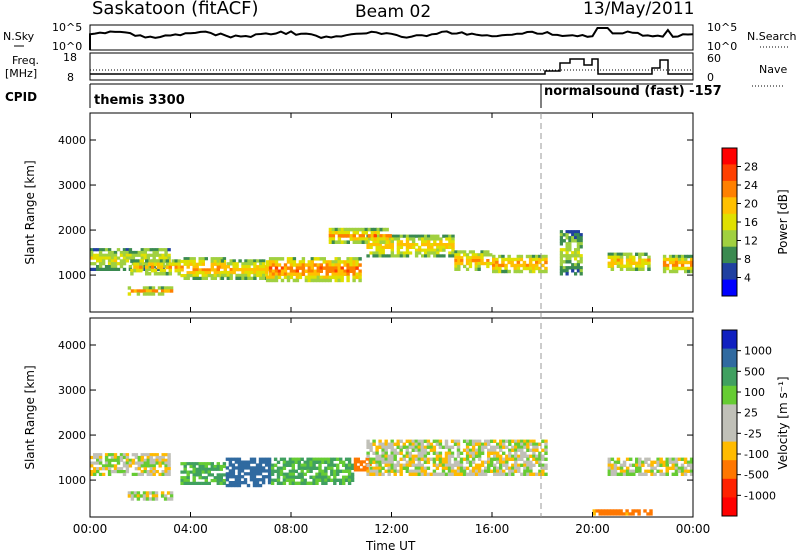 This screenshot has height=558, width=800. What do you see at coordinates (72, 435) in the screenshot?
I see `velocity-ytick-label: 2000` at bounding box center [72, 435].